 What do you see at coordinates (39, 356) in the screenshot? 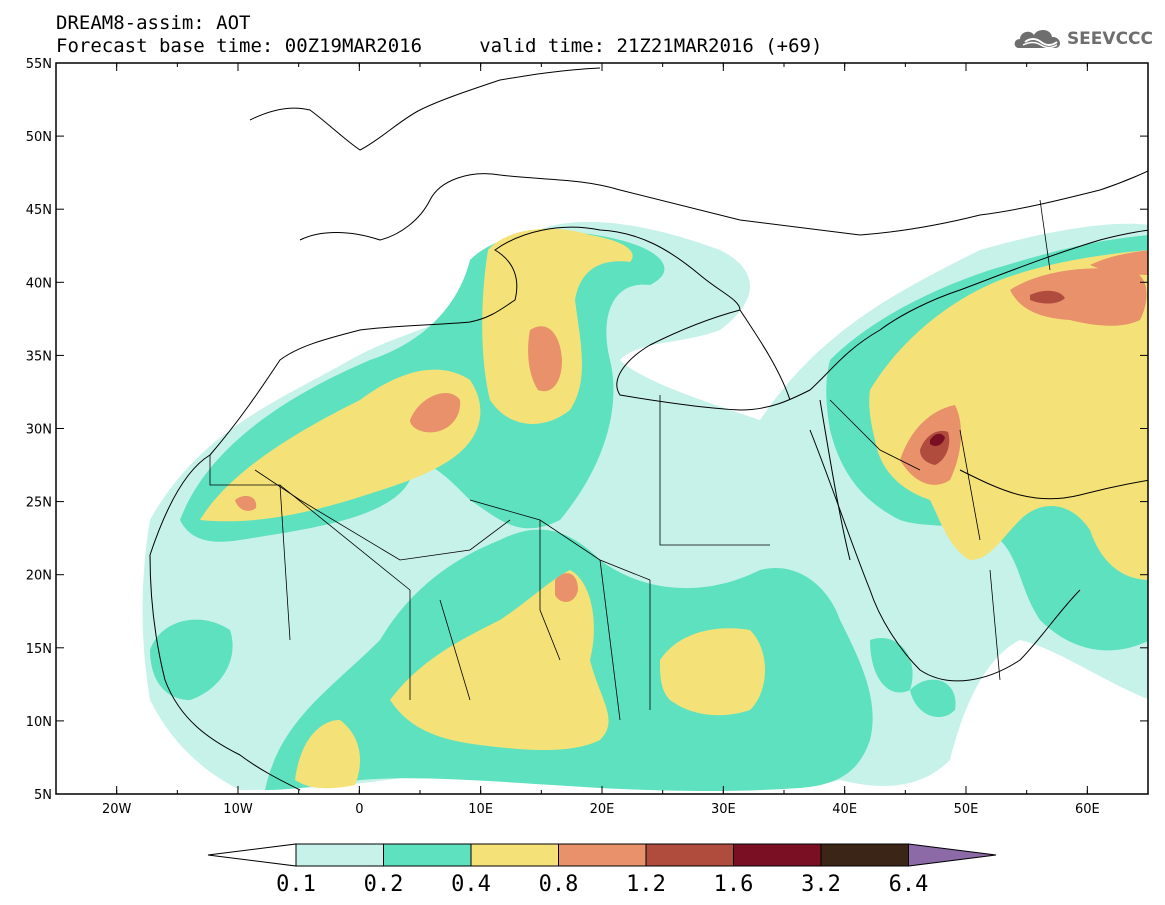
I see `lat-label: 35N` at bounding box center [39, 356].